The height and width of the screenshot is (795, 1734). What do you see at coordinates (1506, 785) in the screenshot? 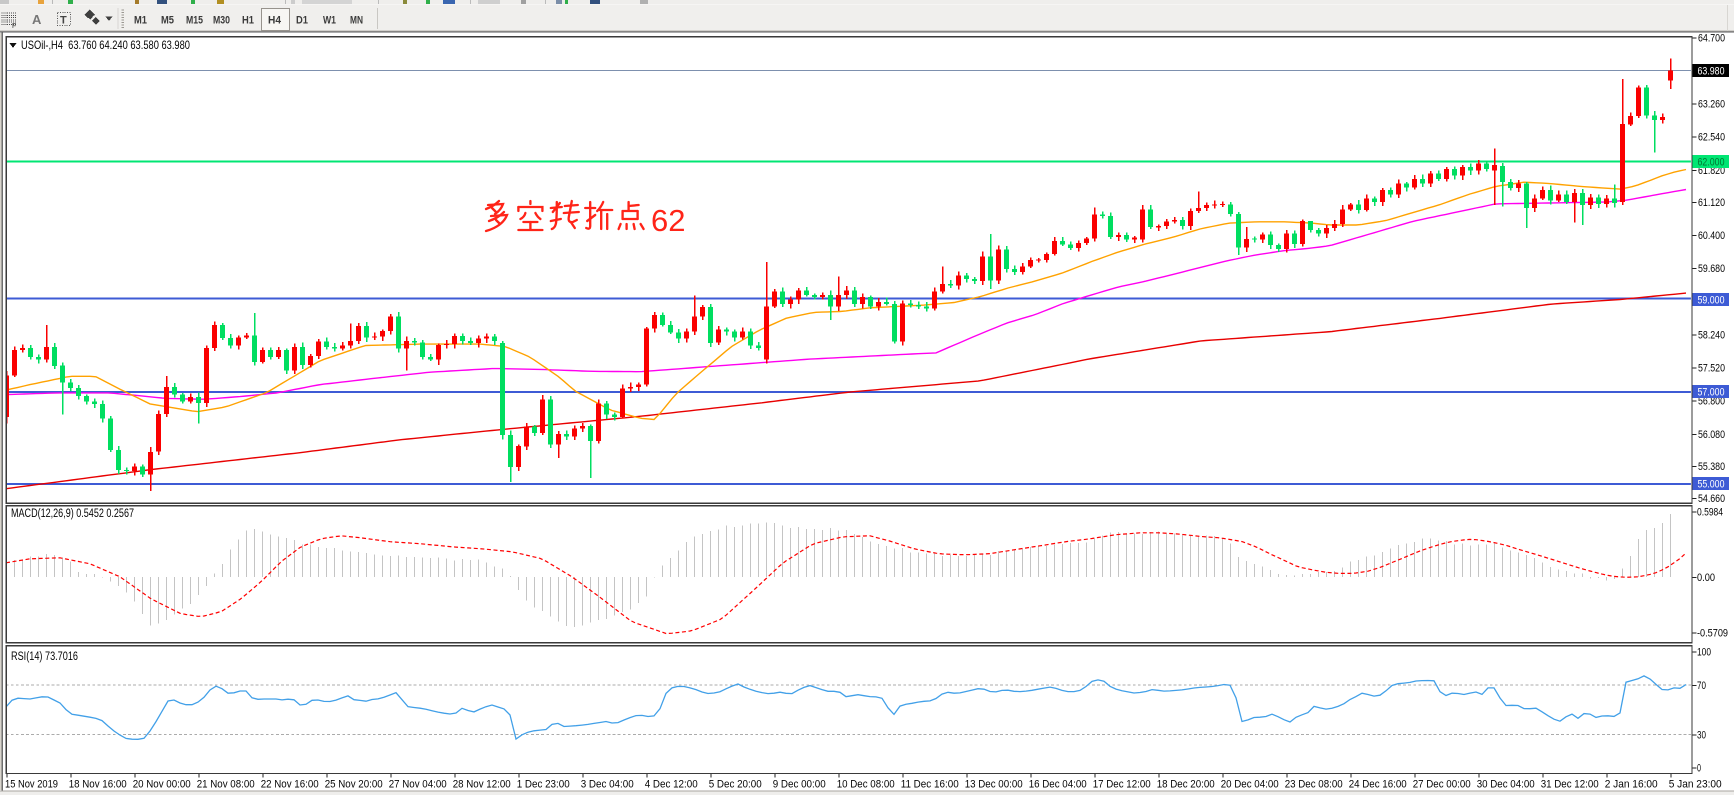
I see `svg-text: 30 Dec 04:00` at bounding box center [1506, 785].